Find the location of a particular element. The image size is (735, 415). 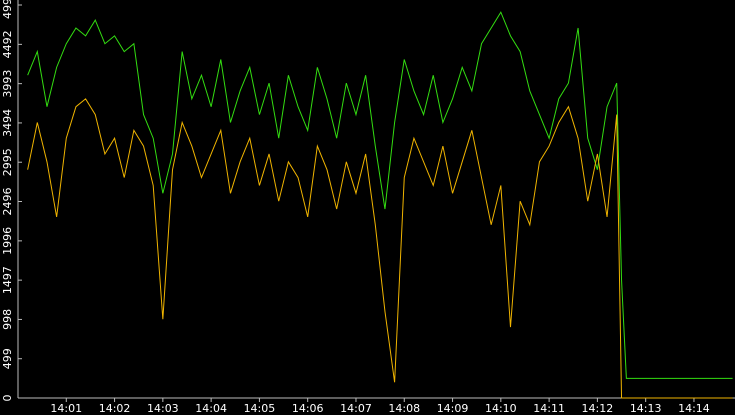

y-tick-label: 1996 is located at coordinates (7, 241).